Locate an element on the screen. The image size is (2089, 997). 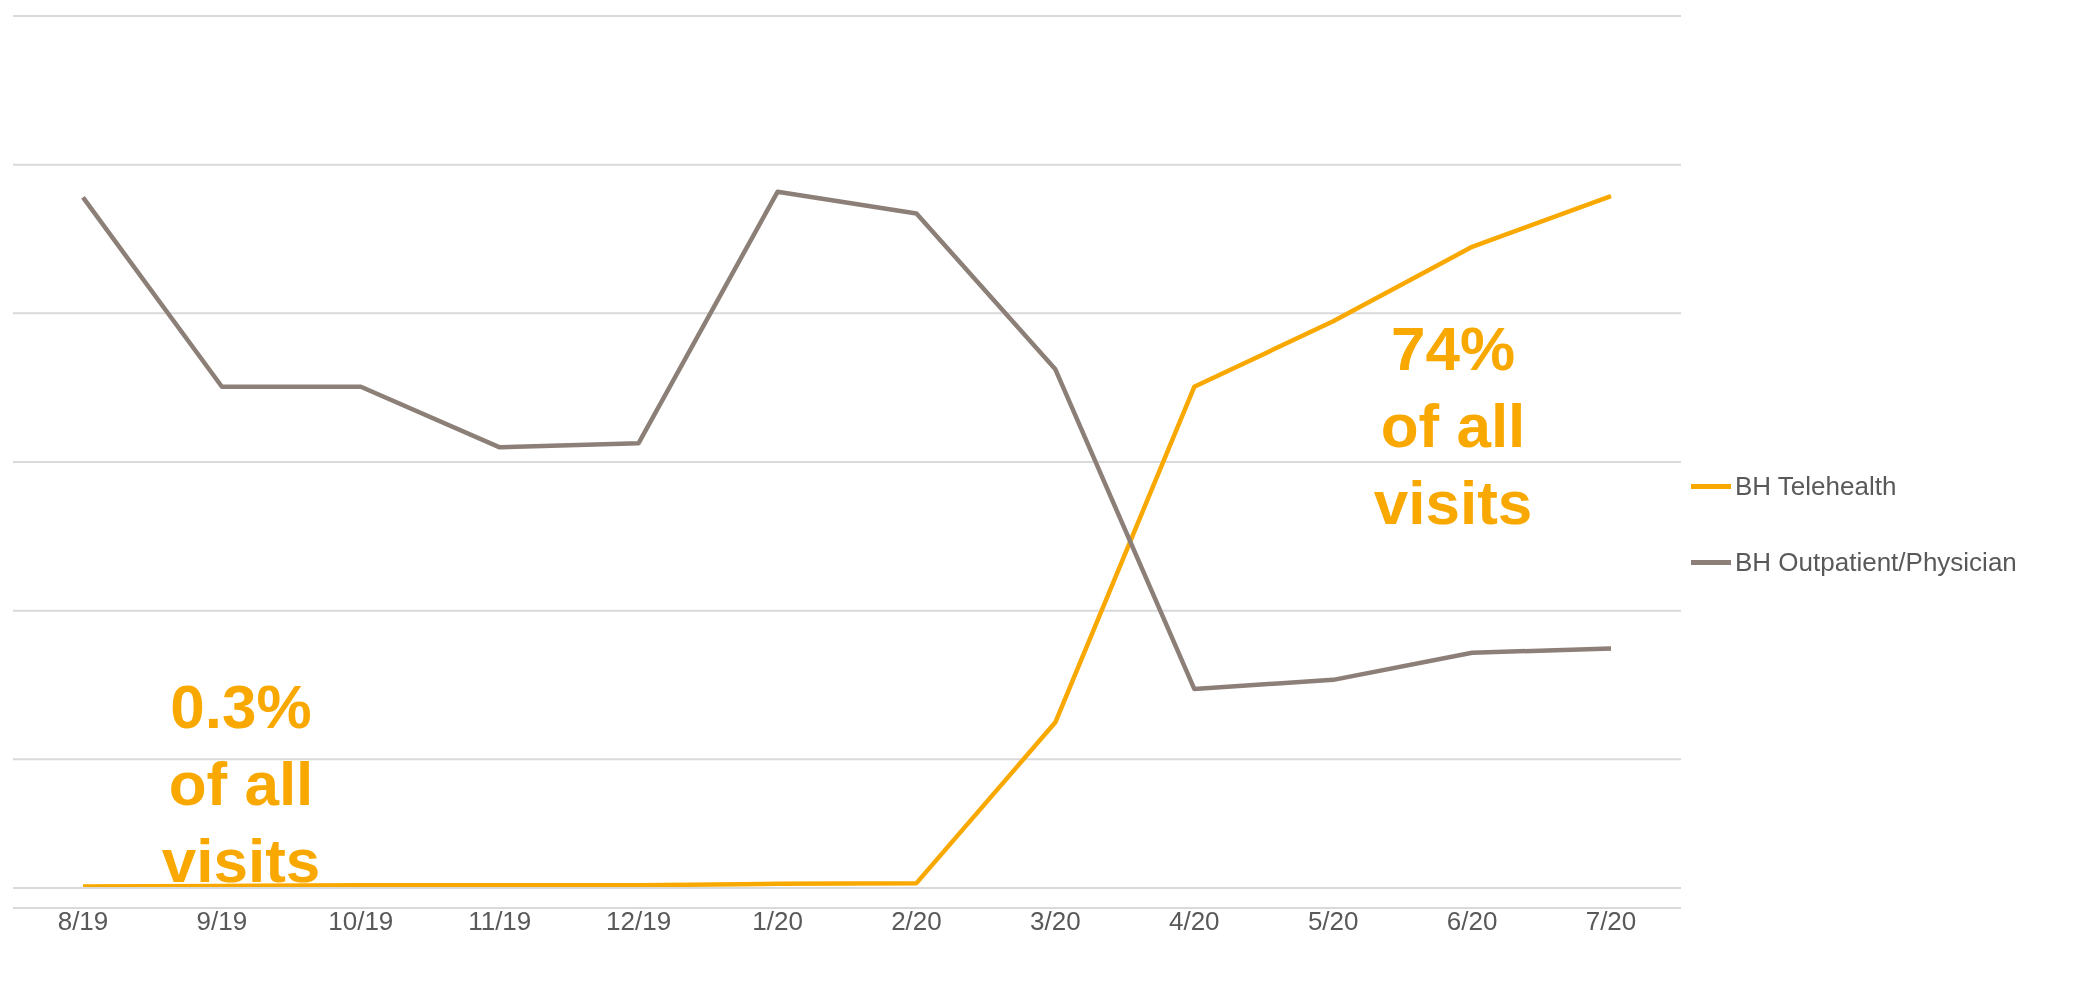
x-tick-label: 10/19 is located at coordinates (361, 921).